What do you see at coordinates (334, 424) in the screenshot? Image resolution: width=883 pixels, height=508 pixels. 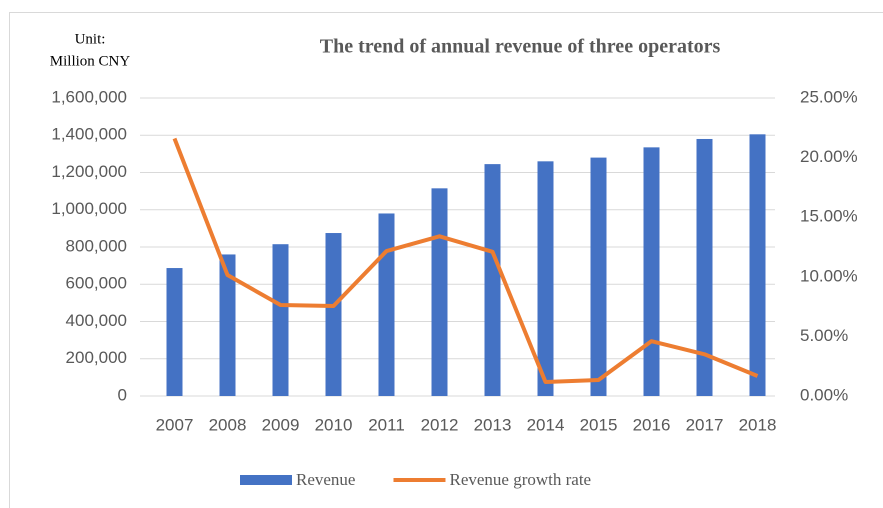 I see `x-tick-label: 2010` at bounding box center [334, 424].